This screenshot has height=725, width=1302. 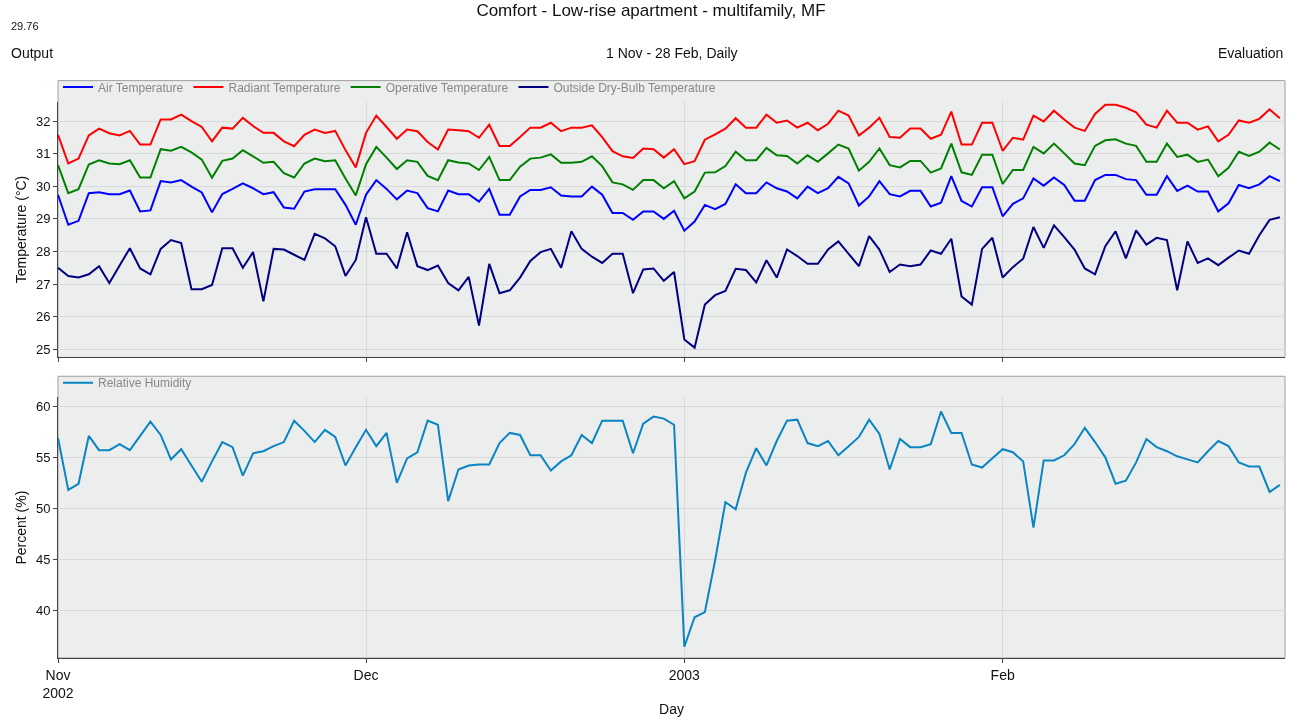 I want to click on y-tick-label: 60, so click(x=43, y=406).